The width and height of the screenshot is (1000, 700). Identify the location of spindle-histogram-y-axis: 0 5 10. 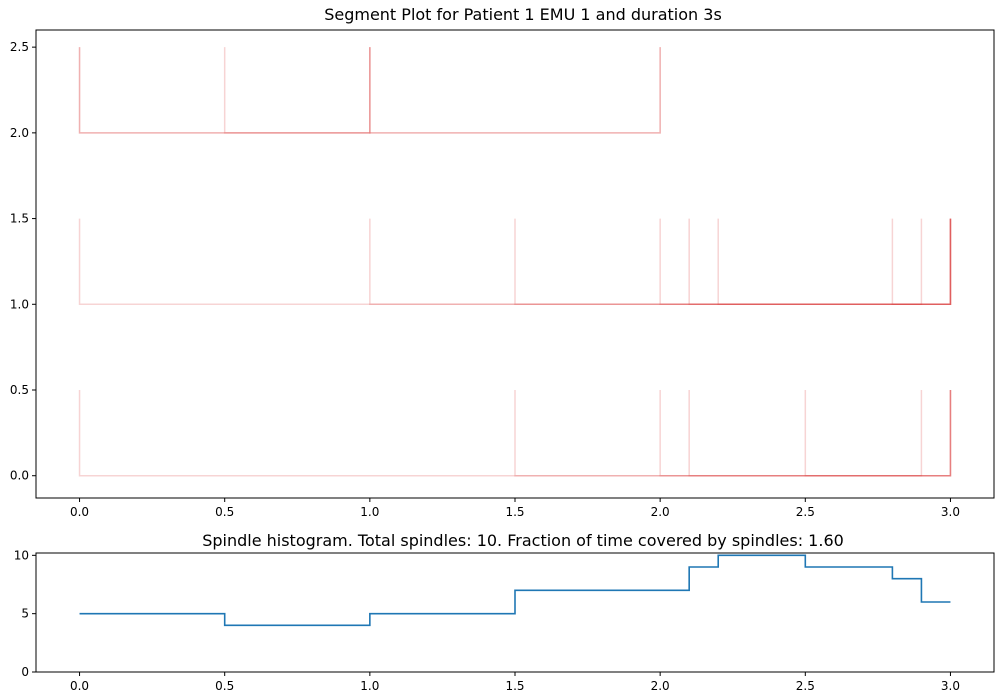
(25, 613).